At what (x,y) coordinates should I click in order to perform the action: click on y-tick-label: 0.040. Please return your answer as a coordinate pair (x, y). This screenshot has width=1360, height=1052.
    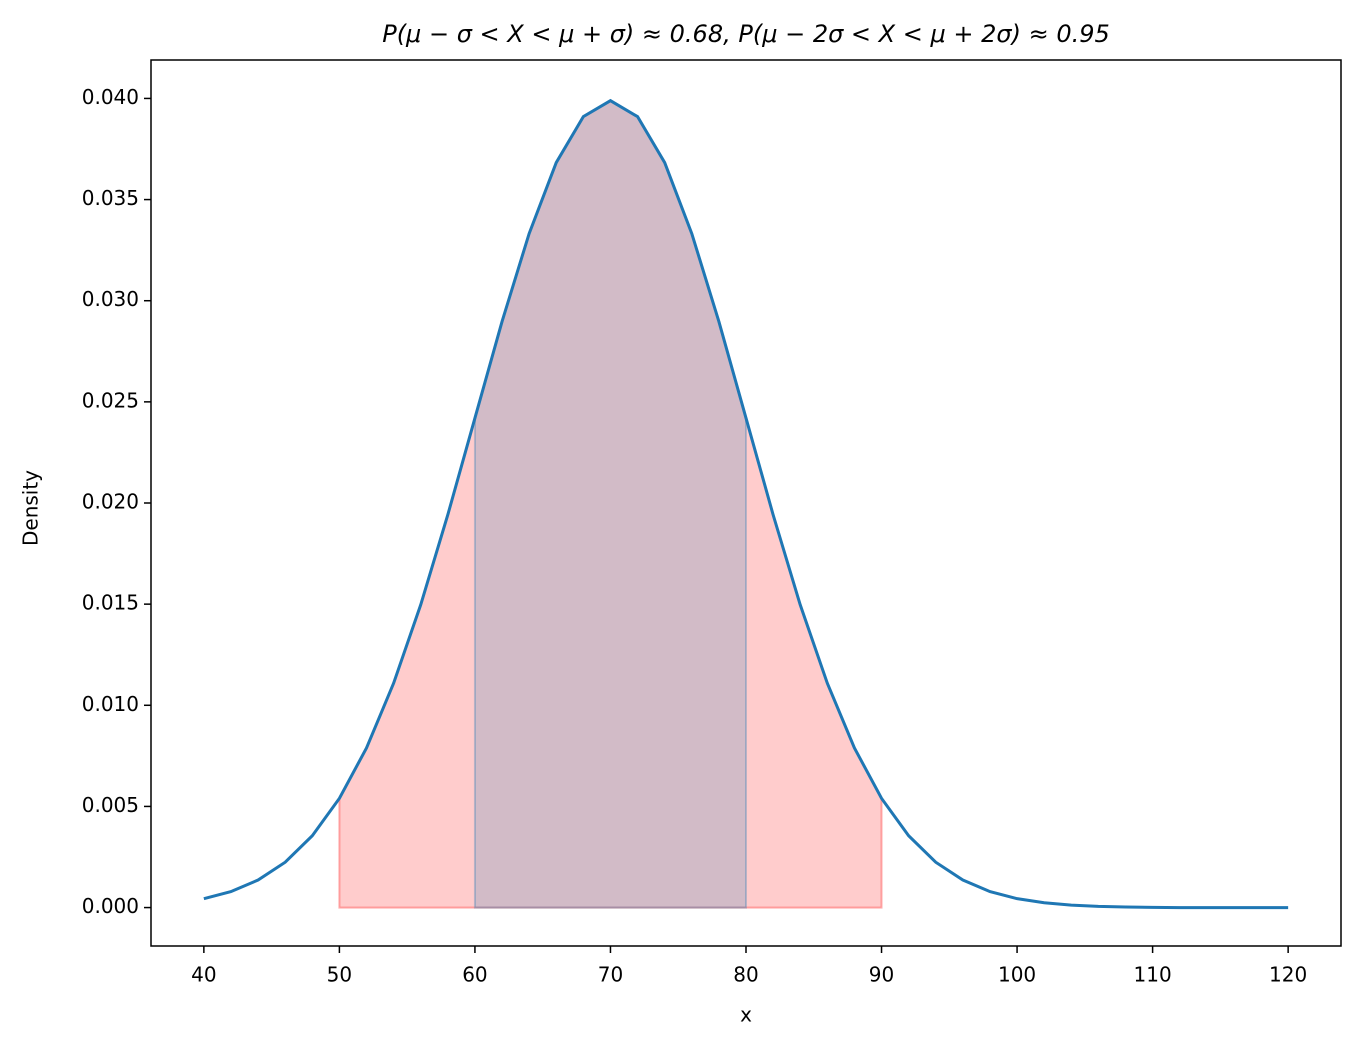
    Looking at the image, I should click on (110, 97).